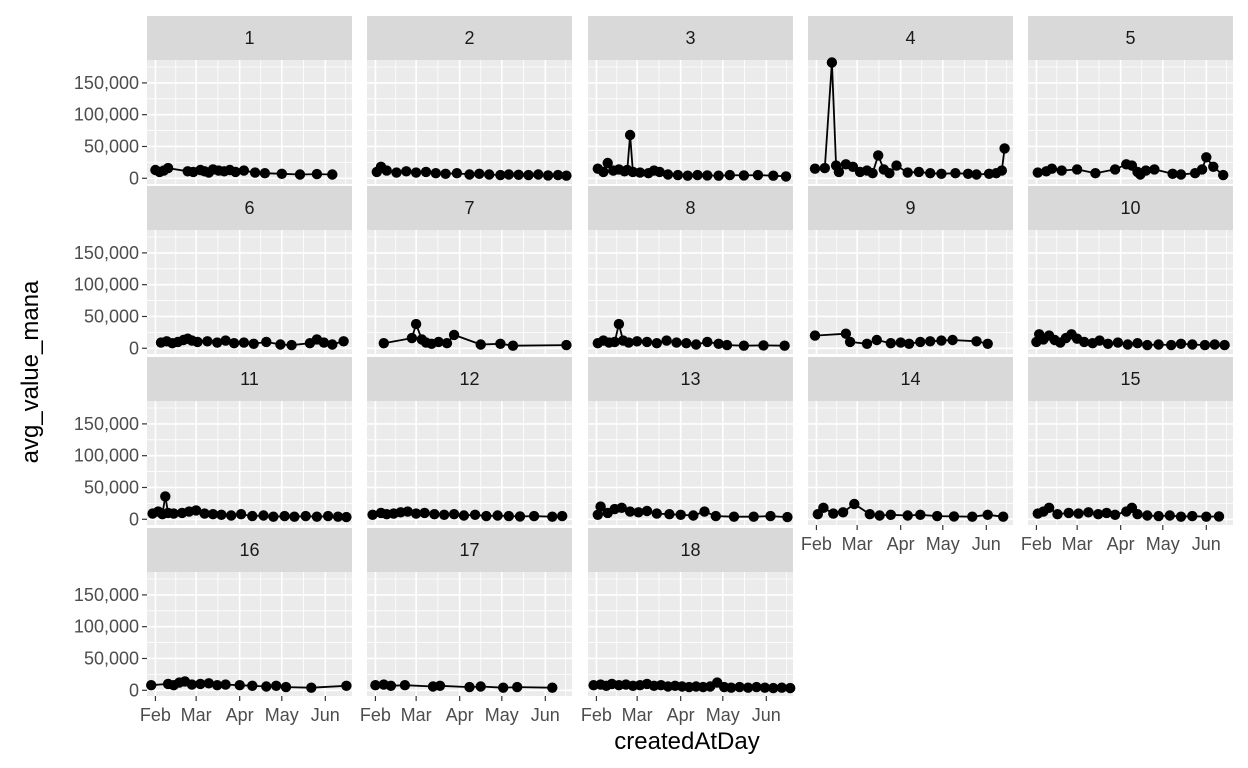 This screenshot has height=768, width=1248. Describe the element at coordinates (30, 371) in the screenshot. I see `y-axis-title: avg_value_mana` at that location.